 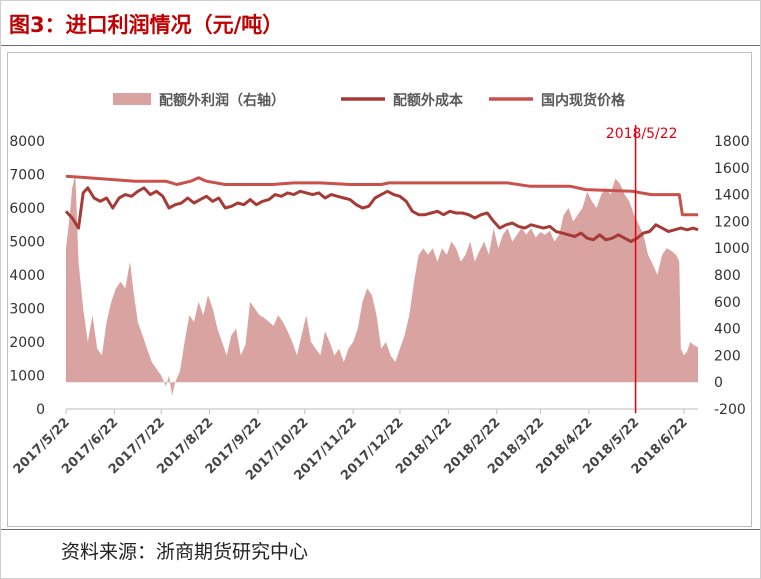 What do you see at coordinates (732, 169) in the screenshot?
I see `y-right-tick-label: 1600` at bounding box center [732, 169].